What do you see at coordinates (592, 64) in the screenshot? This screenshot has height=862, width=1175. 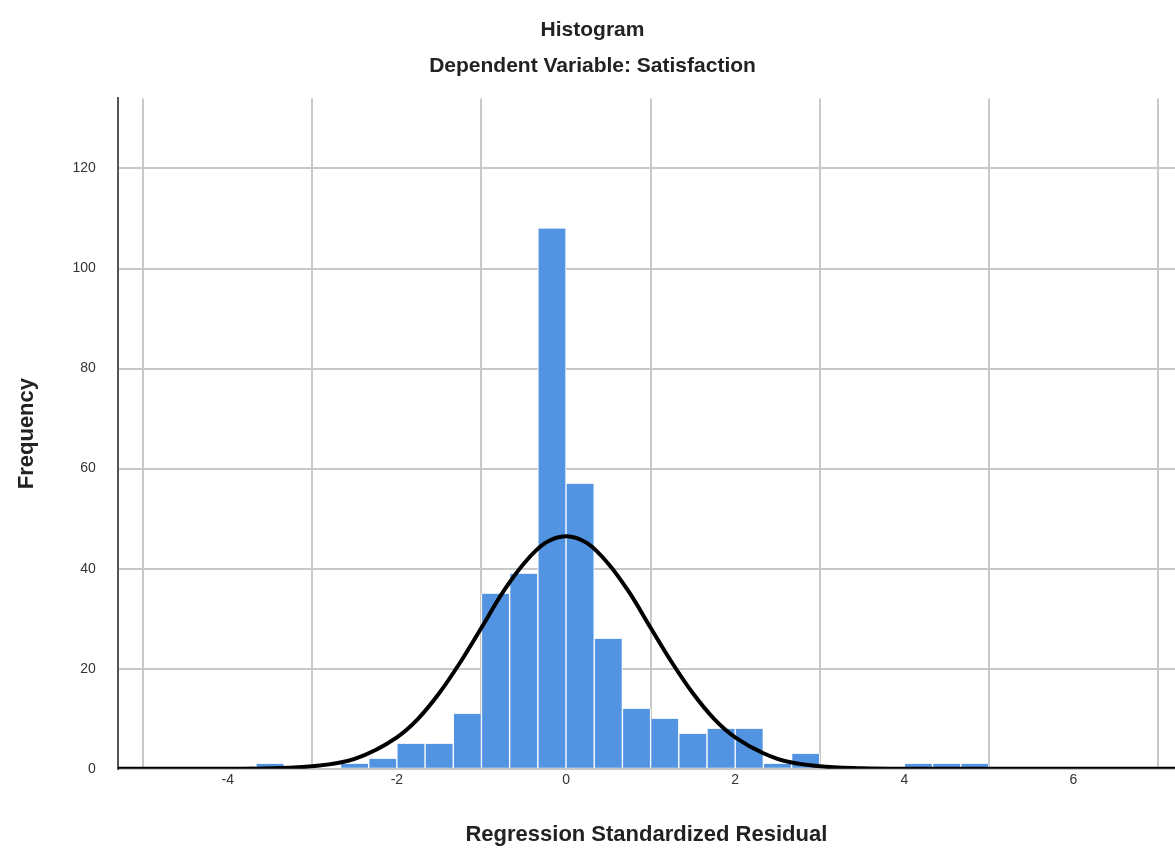 I see `chart-subtitle: Dependent Variable: Satisfaction` at bounding box center [592, 64].